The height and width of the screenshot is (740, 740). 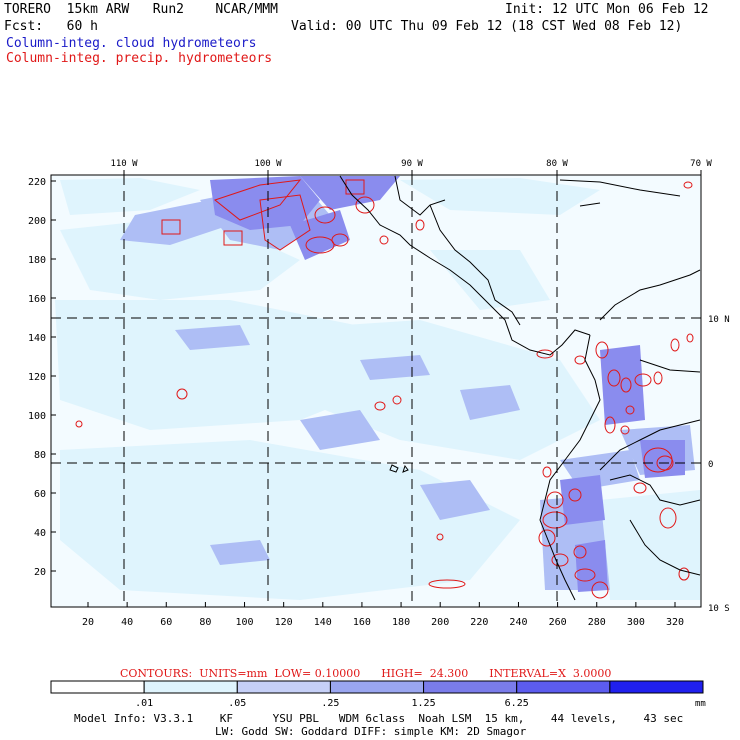 I want to click on y-tick-label: 140, so click(x=37, y=338).